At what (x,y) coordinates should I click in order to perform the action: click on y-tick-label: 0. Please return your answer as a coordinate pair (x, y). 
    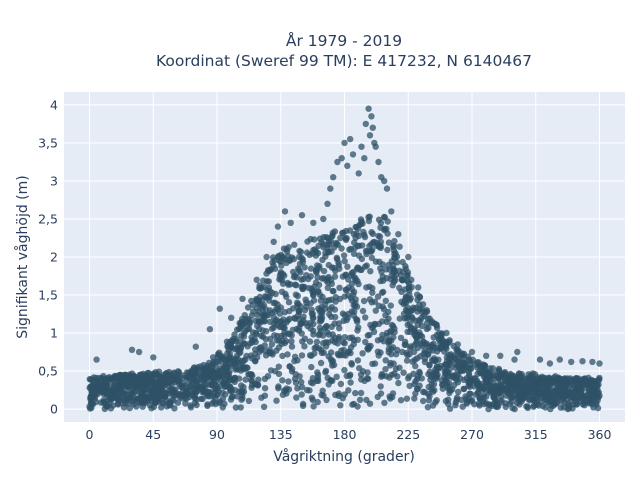
    Looking at the image, I should click on (54, 409).